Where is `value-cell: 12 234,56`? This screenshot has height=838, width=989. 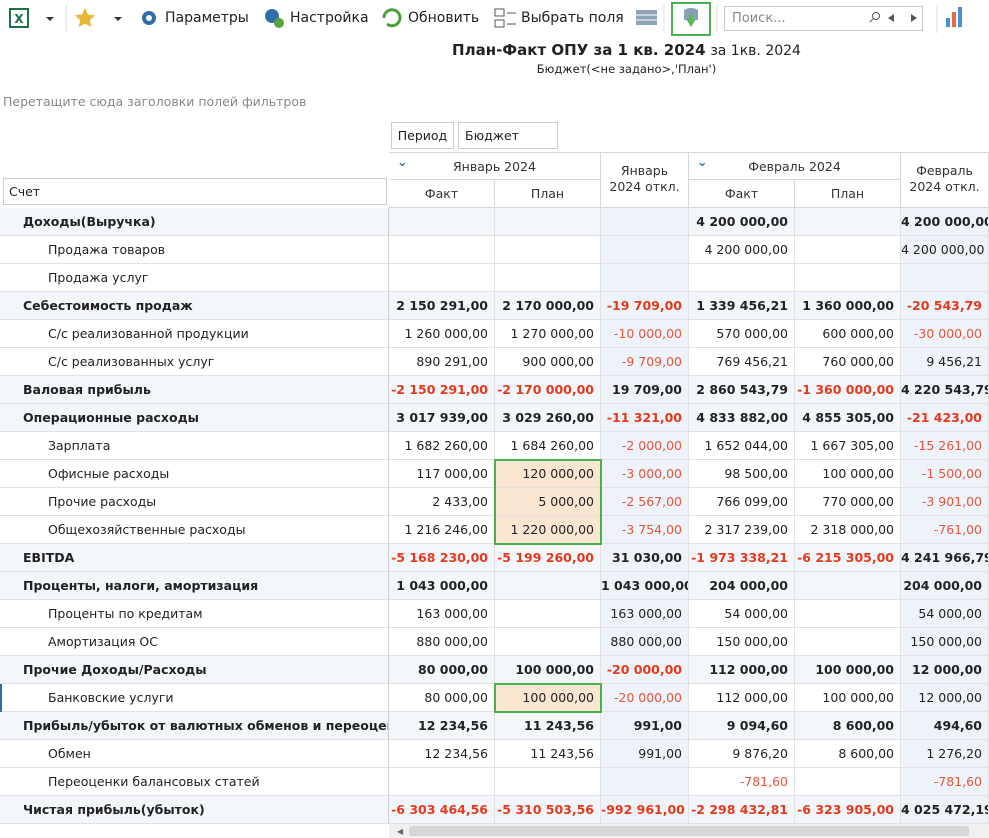 value-cell: 12 234,56 is located at coordinates (442, 726).